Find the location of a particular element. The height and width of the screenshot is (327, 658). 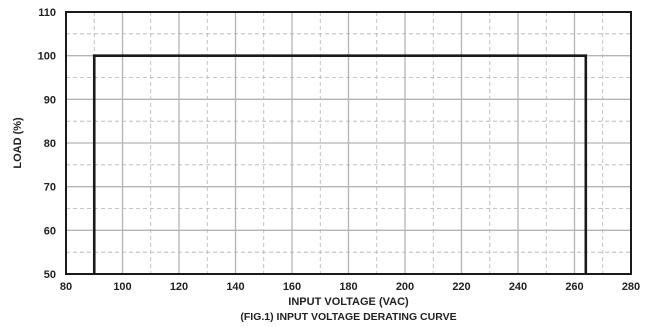

y-tick-label: 100 is located at coordinates (47, 57).